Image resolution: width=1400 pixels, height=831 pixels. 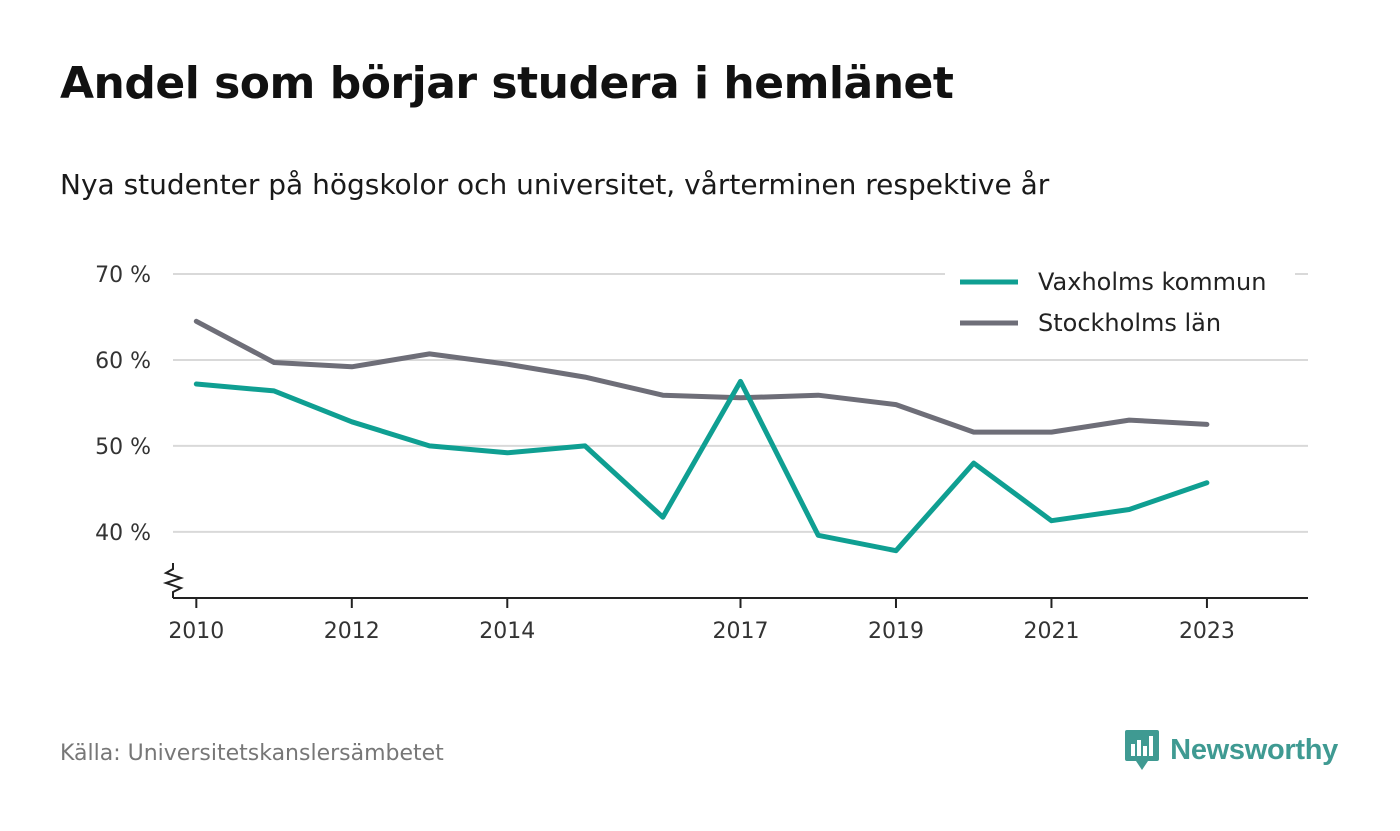 I want to click on legend-background, so click(x=1120, y=302).